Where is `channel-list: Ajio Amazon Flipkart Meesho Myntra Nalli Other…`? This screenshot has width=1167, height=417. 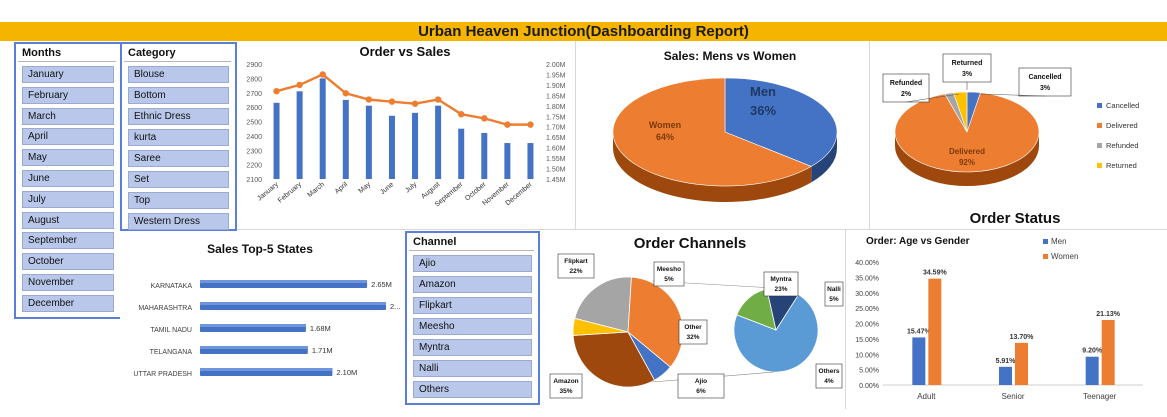
channel-list: Ajio Amazon Flipkart Meesho Myntra Nalli Other… is located at coordinates (472, 326).